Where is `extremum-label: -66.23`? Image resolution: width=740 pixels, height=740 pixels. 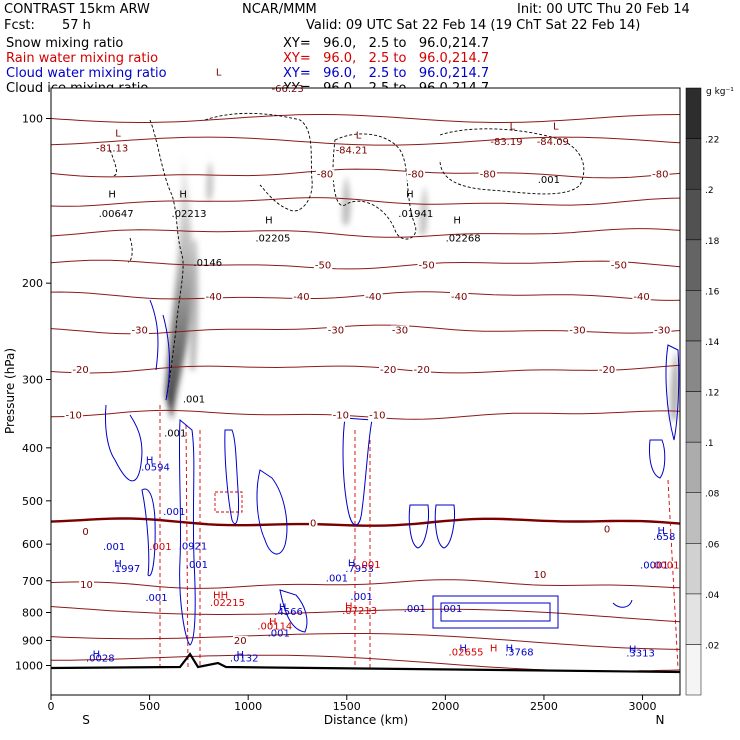 extremum-label: -66.23 is located at coordinates (287, 89).